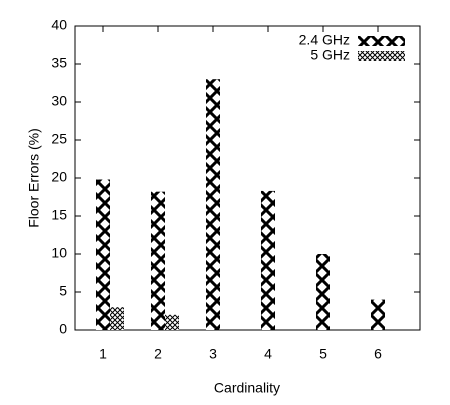  What do you see at coordinates (59, 25) in the screenshot?
I see `y-tick-label: 40` at bounding box center [59, 25].